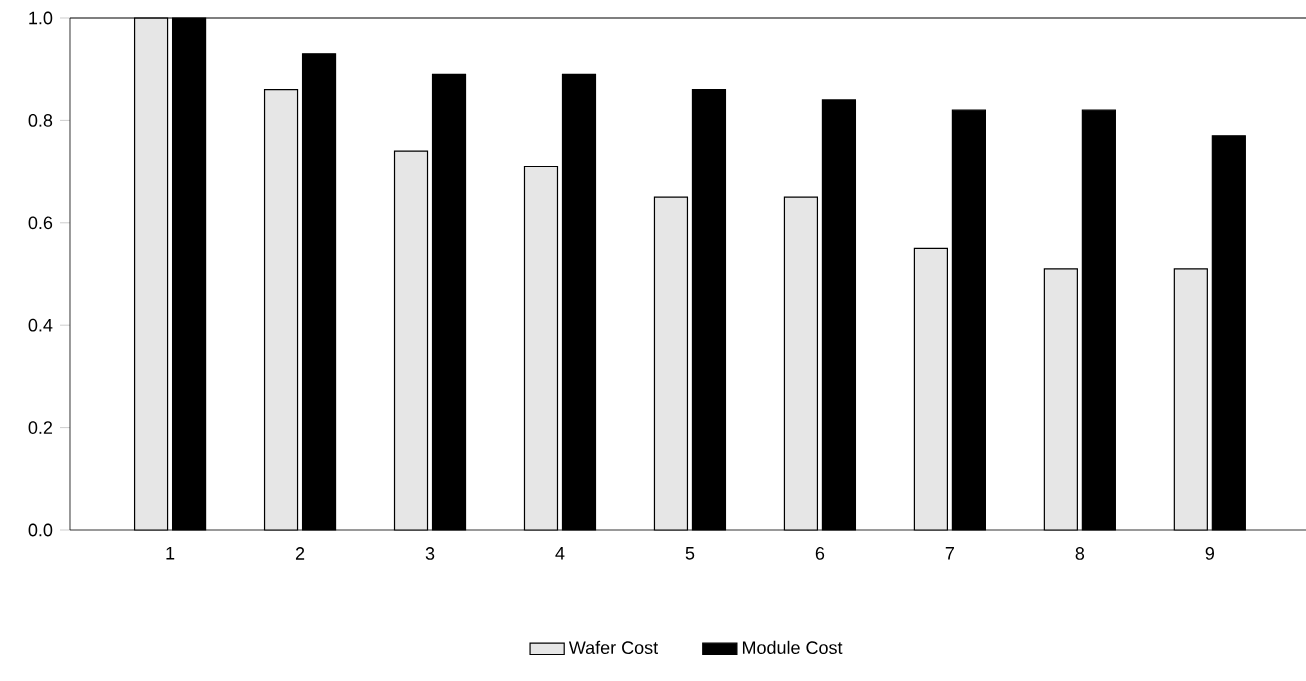 Image resolution: width=1306 pixels, height=681 pixels. Describe the element at coordinates (40, 223) in the screenshot. I see `y-tick-label: 0.6` at that location.